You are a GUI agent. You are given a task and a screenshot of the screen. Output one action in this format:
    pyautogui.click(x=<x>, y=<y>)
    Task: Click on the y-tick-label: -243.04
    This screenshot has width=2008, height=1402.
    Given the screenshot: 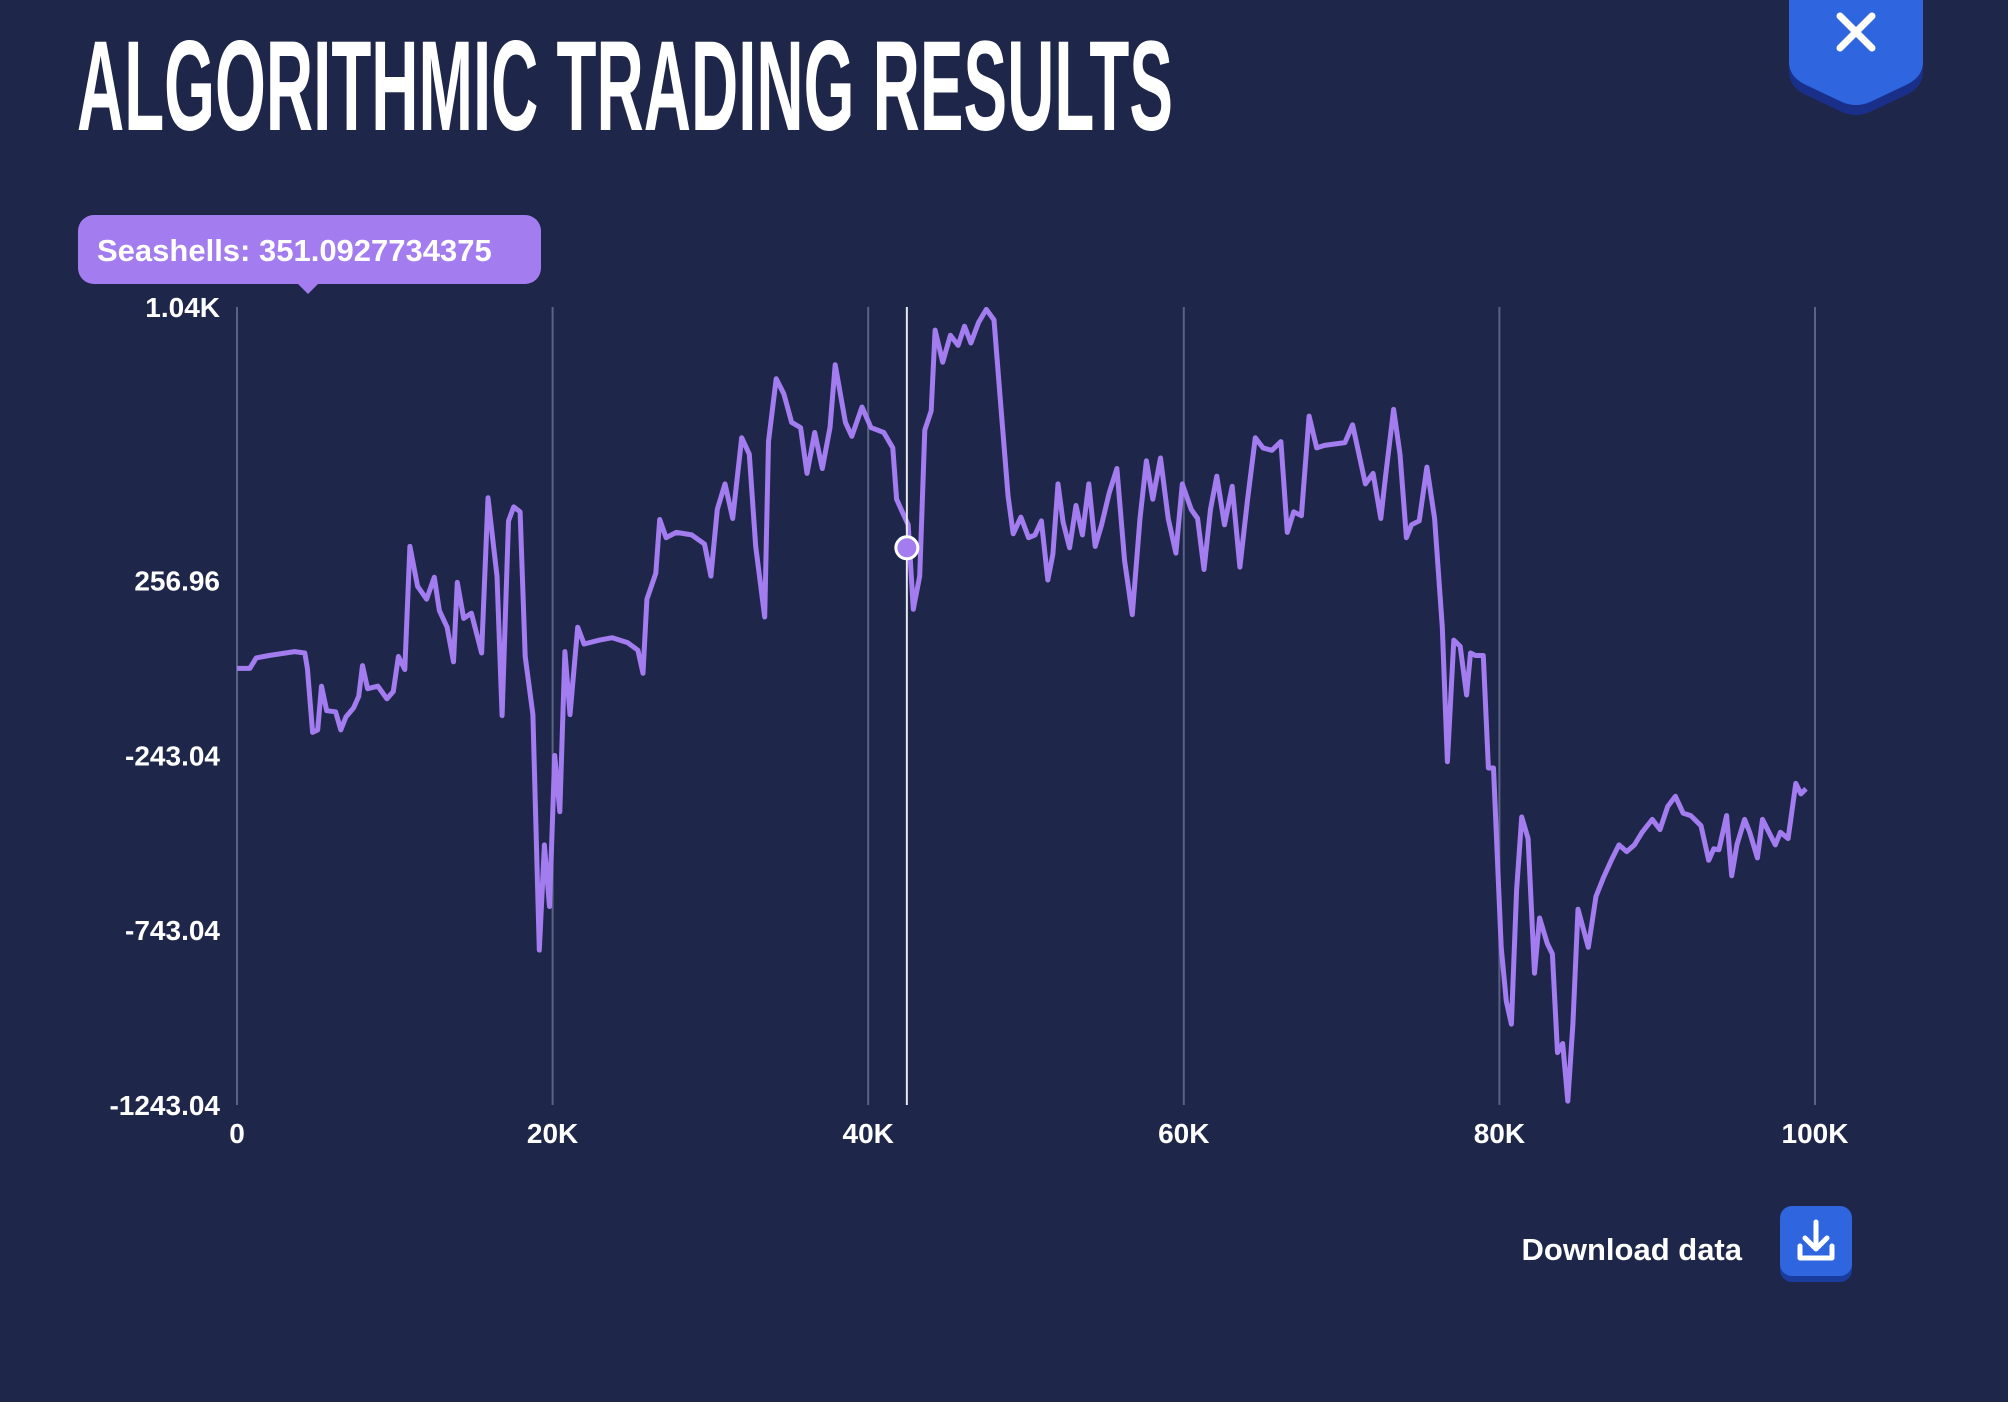 What is the action you would take?
    pyautogui.click(x=172, y=755)
    